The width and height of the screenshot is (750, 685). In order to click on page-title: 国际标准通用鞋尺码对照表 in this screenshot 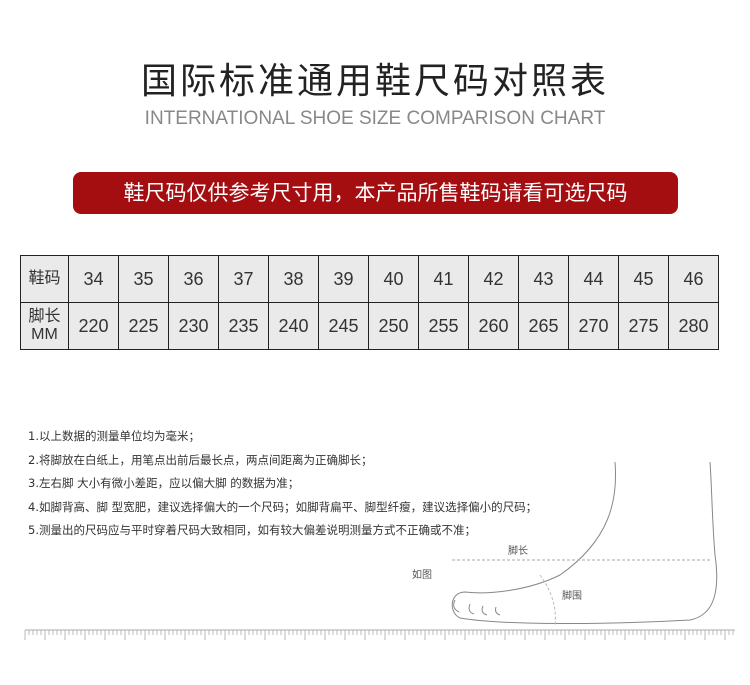, I will do `click(374, 81)`.